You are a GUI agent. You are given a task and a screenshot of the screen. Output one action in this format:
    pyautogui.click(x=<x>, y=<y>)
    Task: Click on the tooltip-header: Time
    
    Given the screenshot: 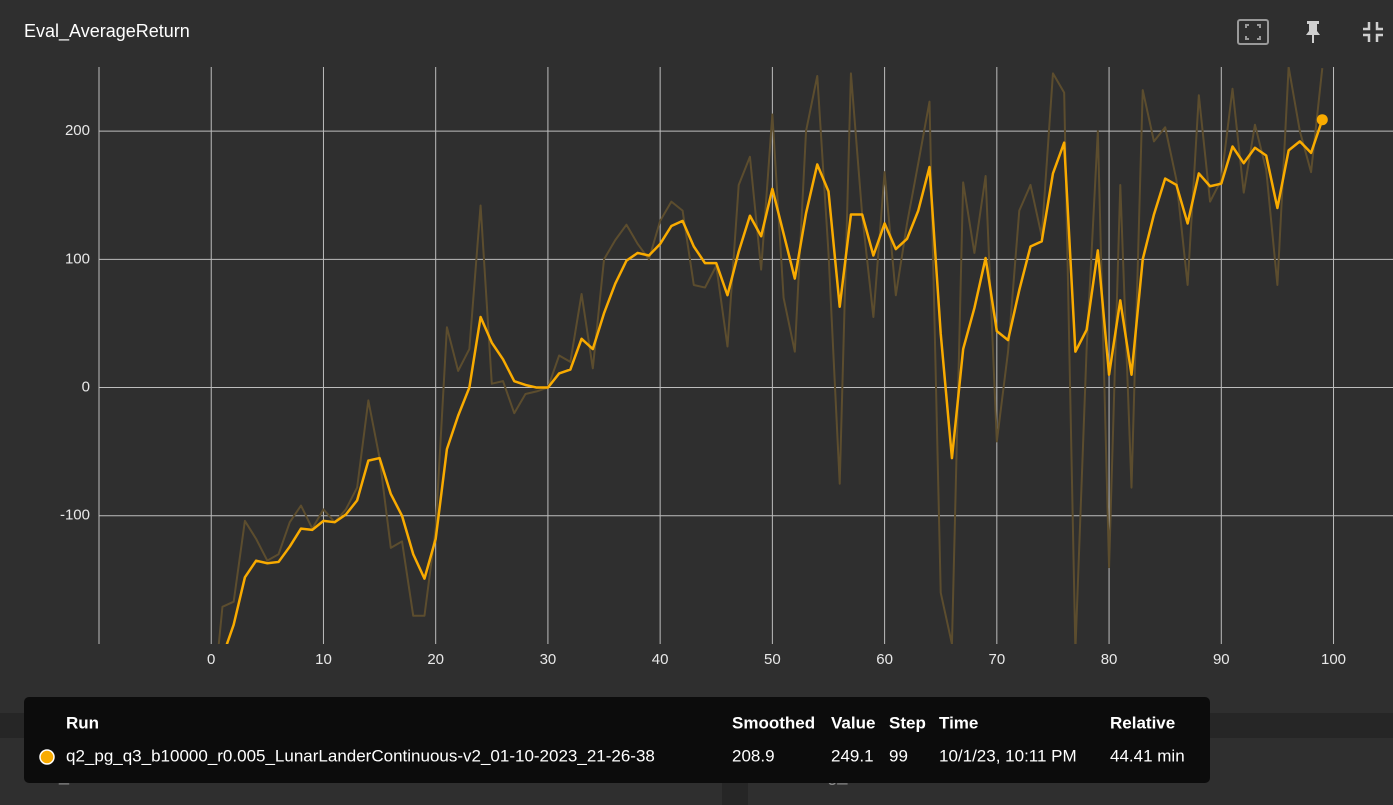 What is the action you would take?
    pyautogui.click(x=958, y=722)
    